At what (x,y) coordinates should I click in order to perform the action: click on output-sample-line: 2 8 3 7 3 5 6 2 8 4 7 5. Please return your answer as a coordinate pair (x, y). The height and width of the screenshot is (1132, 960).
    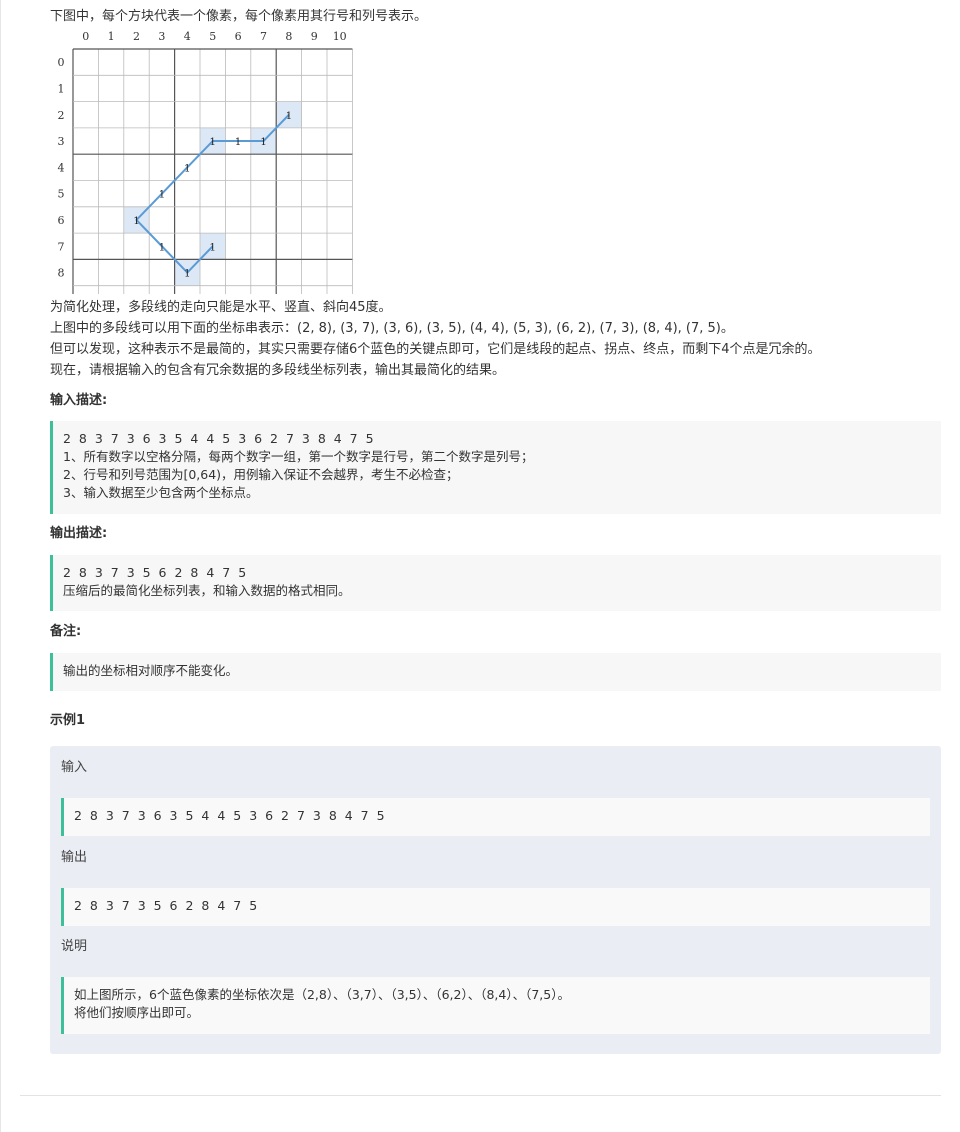
    Looking at the image, I should click on (156, 572).